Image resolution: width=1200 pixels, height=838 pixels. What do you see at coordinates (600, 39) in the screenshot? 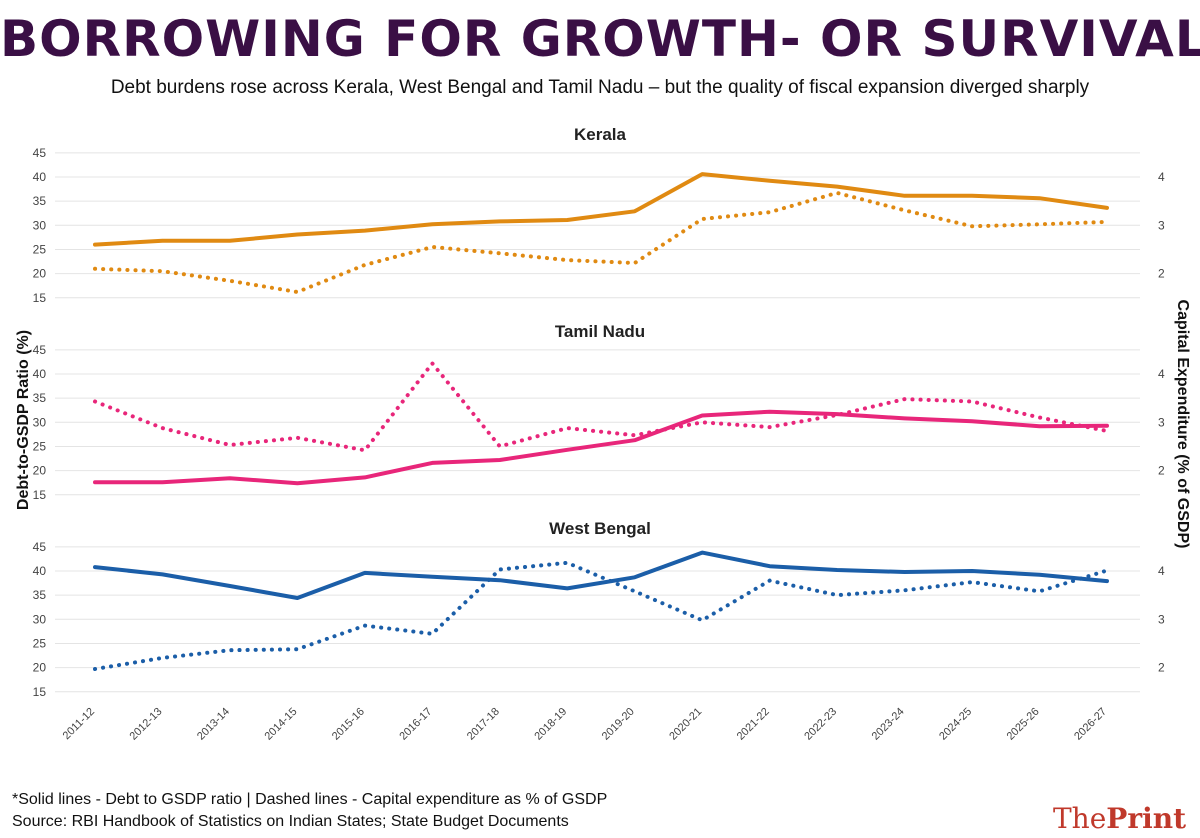
I see `chart-title: BORROWING FOR GROWTH- OR SURVIVAL` at bounding box center [600, 39].